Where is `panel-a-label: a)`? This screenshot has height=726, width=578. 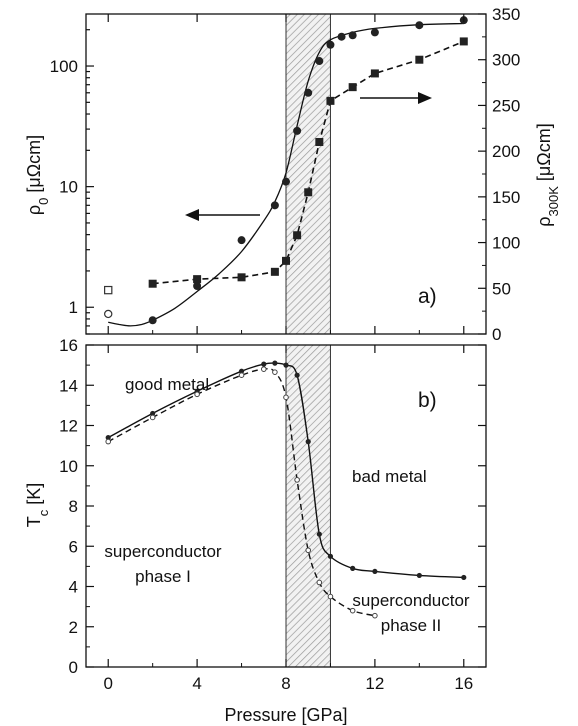 panel-a-label: a) is located at coordinates (427, 296).